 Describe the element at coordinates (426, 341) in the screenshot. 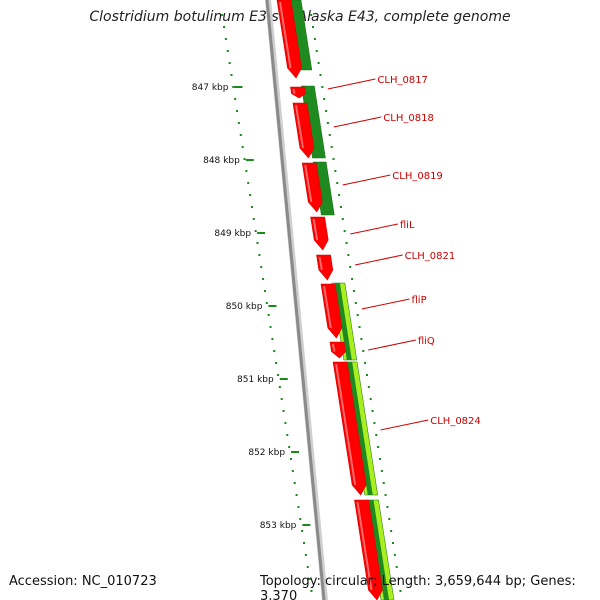

I see `gene-label-fliq: fliQ` at that location.